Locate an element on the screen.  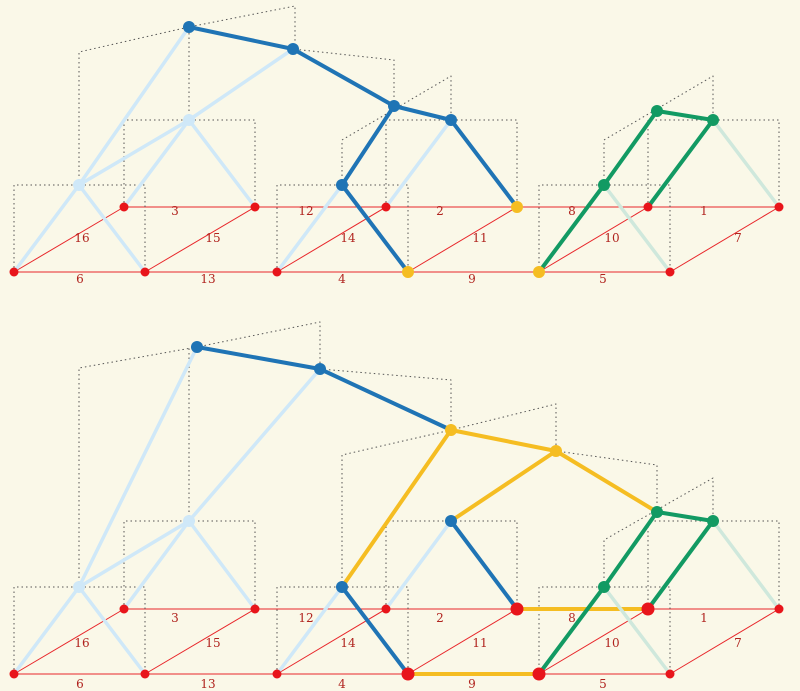
edge-label-13: 13 is located at coordinates (207, 279).